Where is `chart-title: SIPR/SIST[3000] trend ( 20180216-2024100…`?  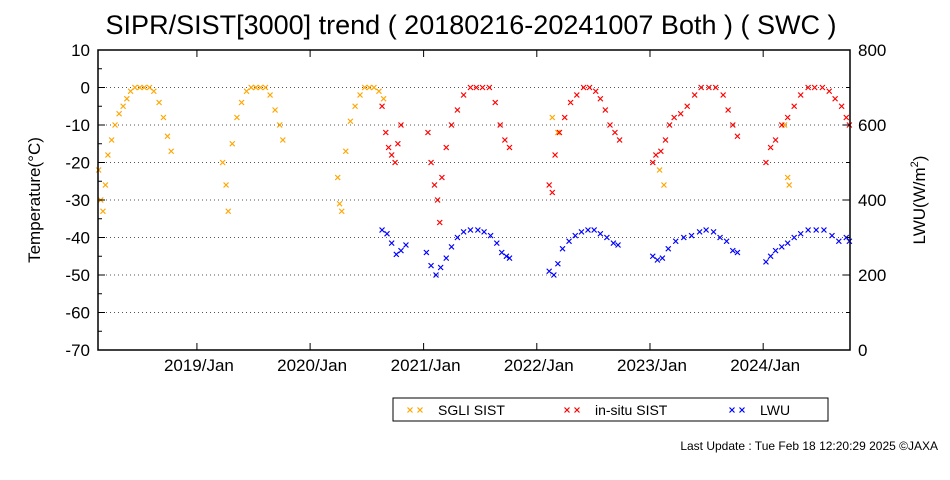
chart-title: SIPR/SIST[3000] trend ( 20180216-2024100… is located at coordinates (471, 25).